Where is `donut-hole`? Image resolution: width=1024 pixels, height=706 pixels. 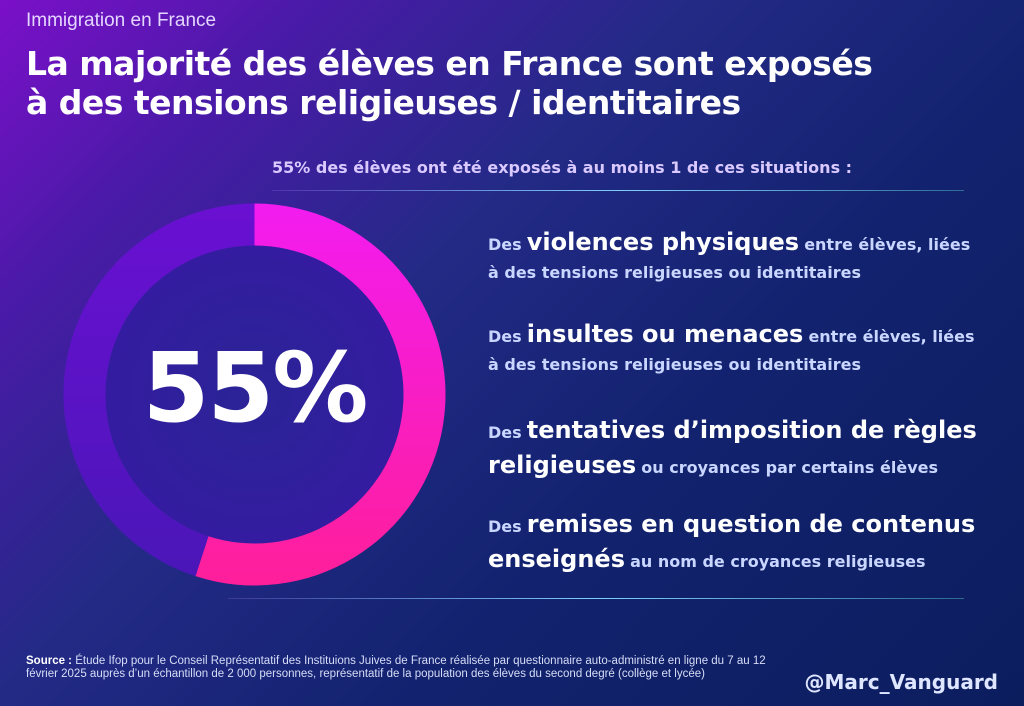
donut-hole is located at coordinates (254, 394).